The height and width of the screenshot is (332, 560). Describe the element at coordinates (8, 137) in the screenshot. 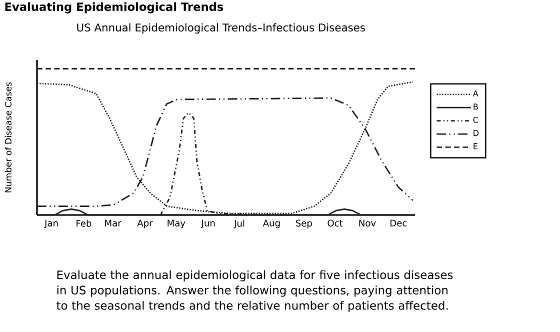

I see `y-axis-title: Number of Disease Cases` at that location.